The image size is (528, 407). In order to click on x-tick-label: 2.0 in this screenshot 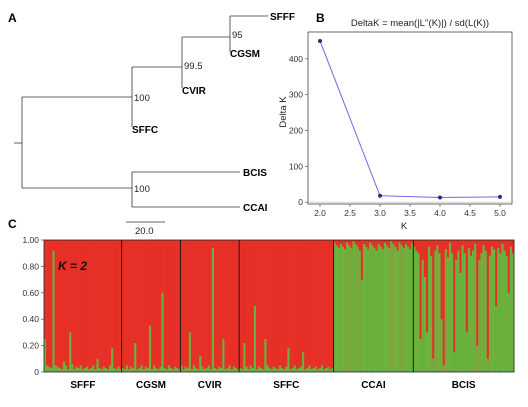, I will do `click(320, 213)`.